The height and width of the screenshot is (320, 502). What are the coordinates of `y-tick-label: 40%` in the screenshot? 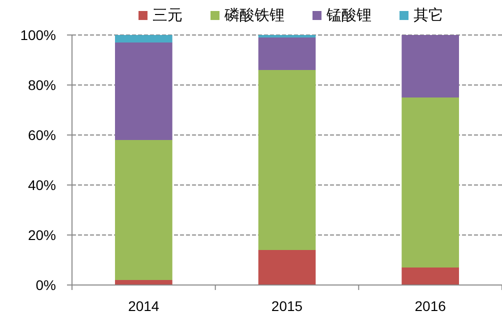 It's located at (42, 185).